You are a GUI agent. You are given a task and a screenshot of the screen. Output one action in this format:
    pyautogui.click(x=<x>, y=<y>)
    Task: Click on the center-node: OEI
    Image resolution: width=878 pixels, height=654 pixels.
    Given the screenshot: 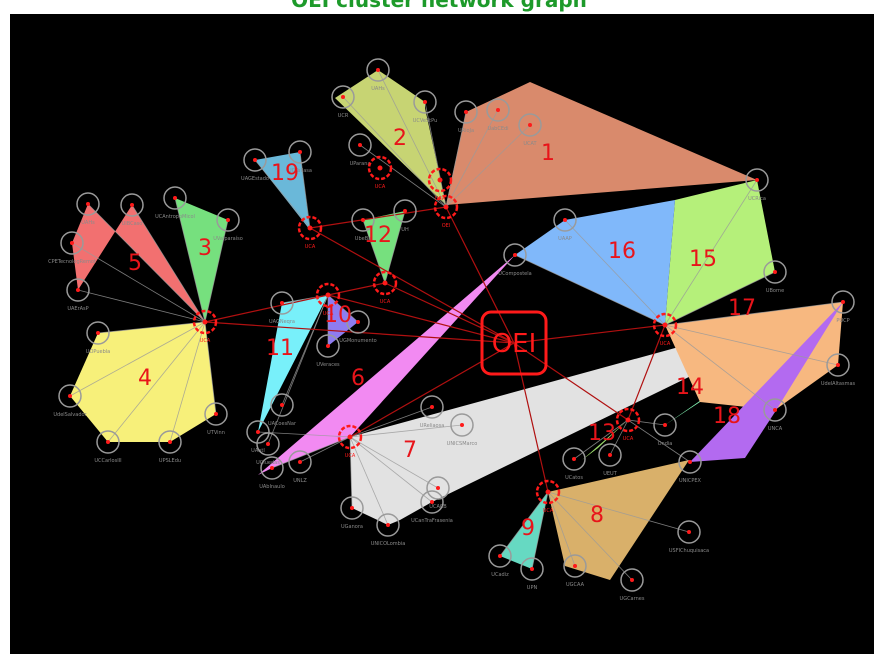 What is the action you would take?
    pyautogui.click(x=514, y=343)
    